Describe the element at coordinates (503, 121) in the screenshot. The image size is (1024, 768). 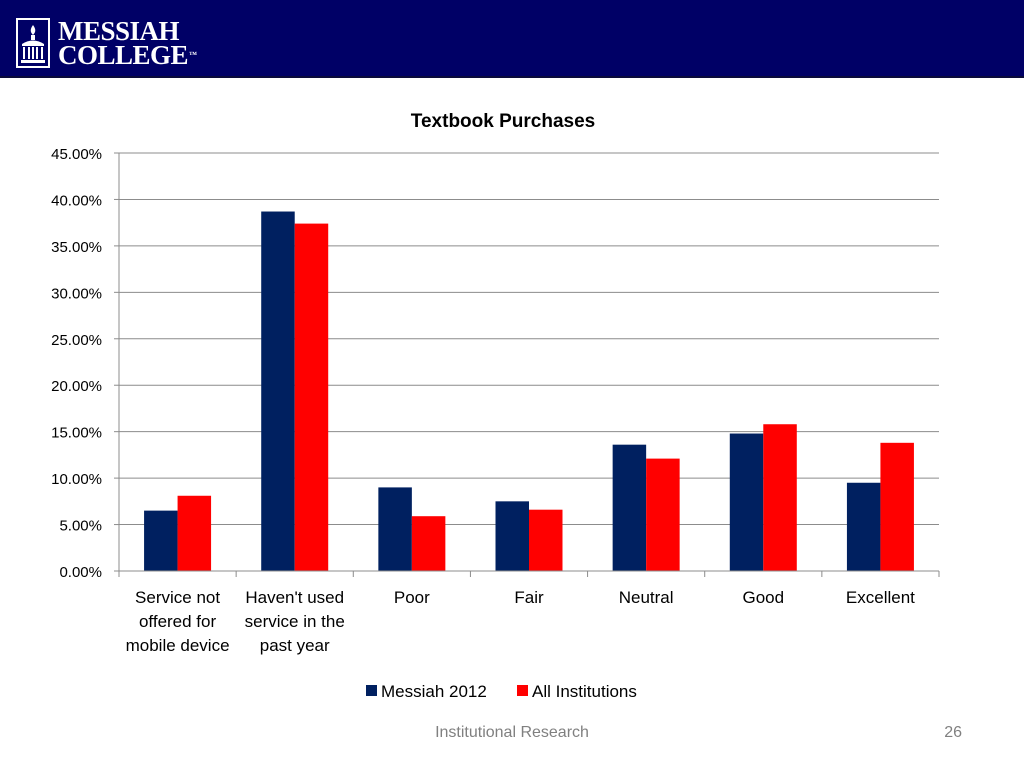
I see `chart-title: Textbook Purchases` at that location.